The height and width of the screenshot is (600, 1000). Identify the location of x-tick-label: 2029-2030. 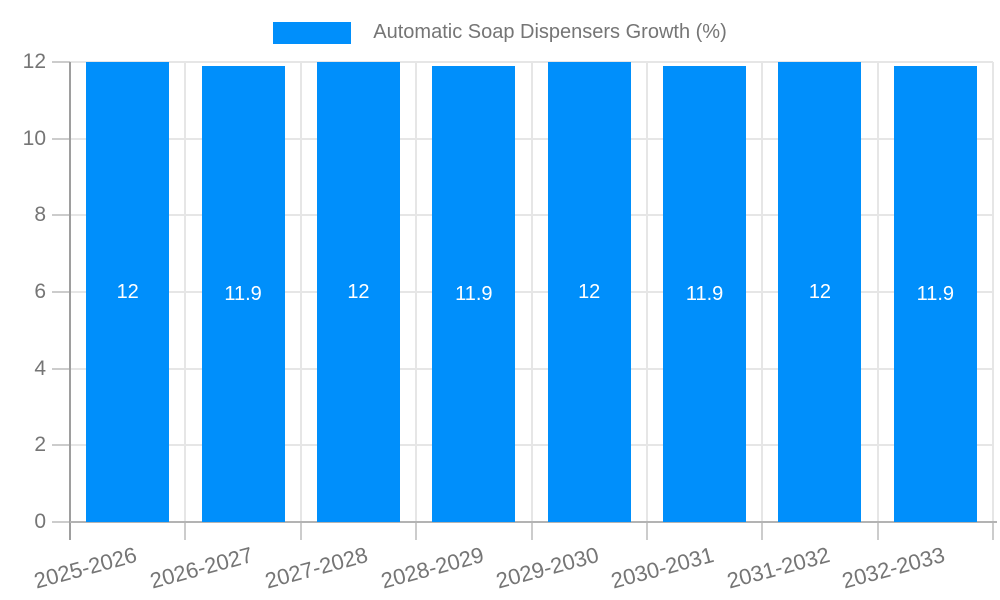
(547, 568).